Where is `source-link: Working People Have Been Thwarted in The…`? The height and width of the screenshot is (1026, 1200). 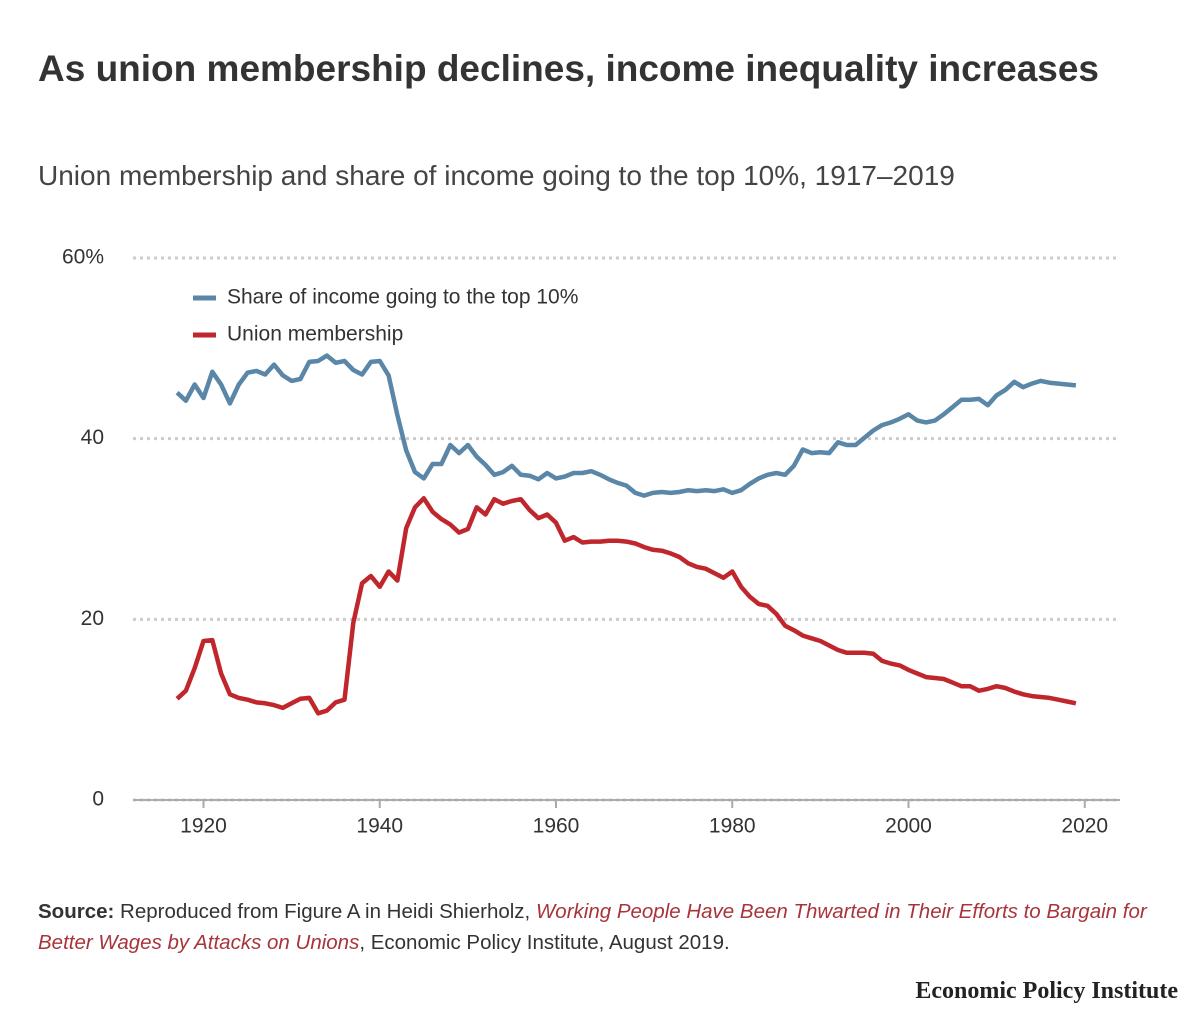 source-link: Working People Have Been Thwarted in The… is located at coordinates (592, 927).